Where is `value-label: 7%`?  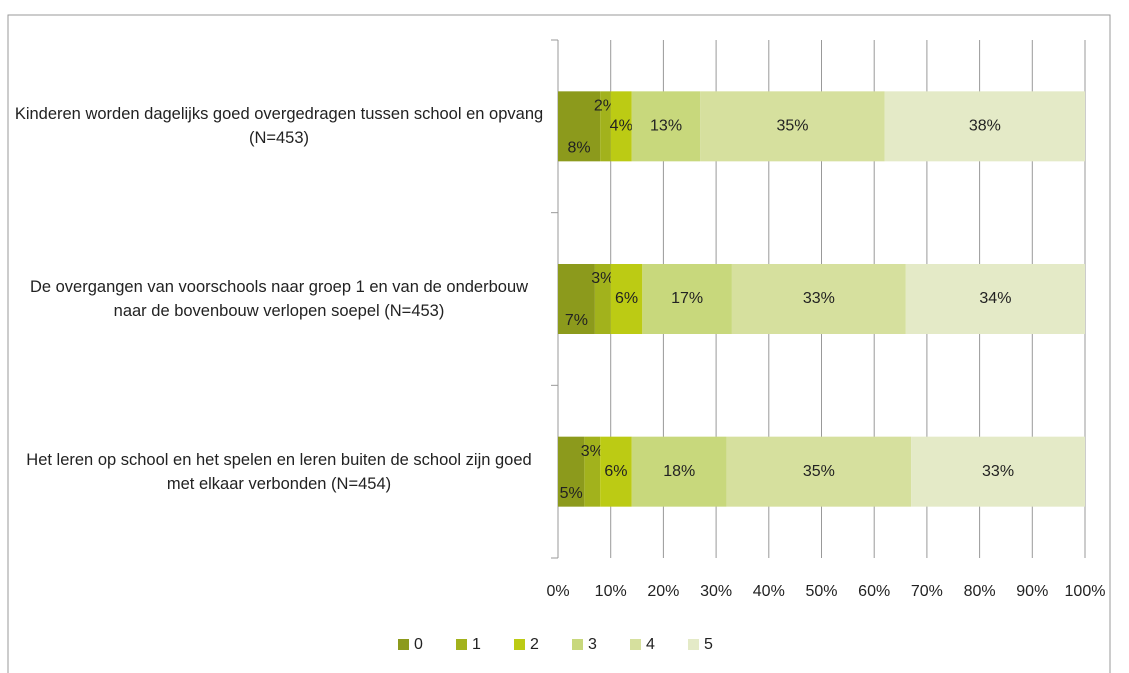 value-label: 7% is located at coordinates (576, 320).